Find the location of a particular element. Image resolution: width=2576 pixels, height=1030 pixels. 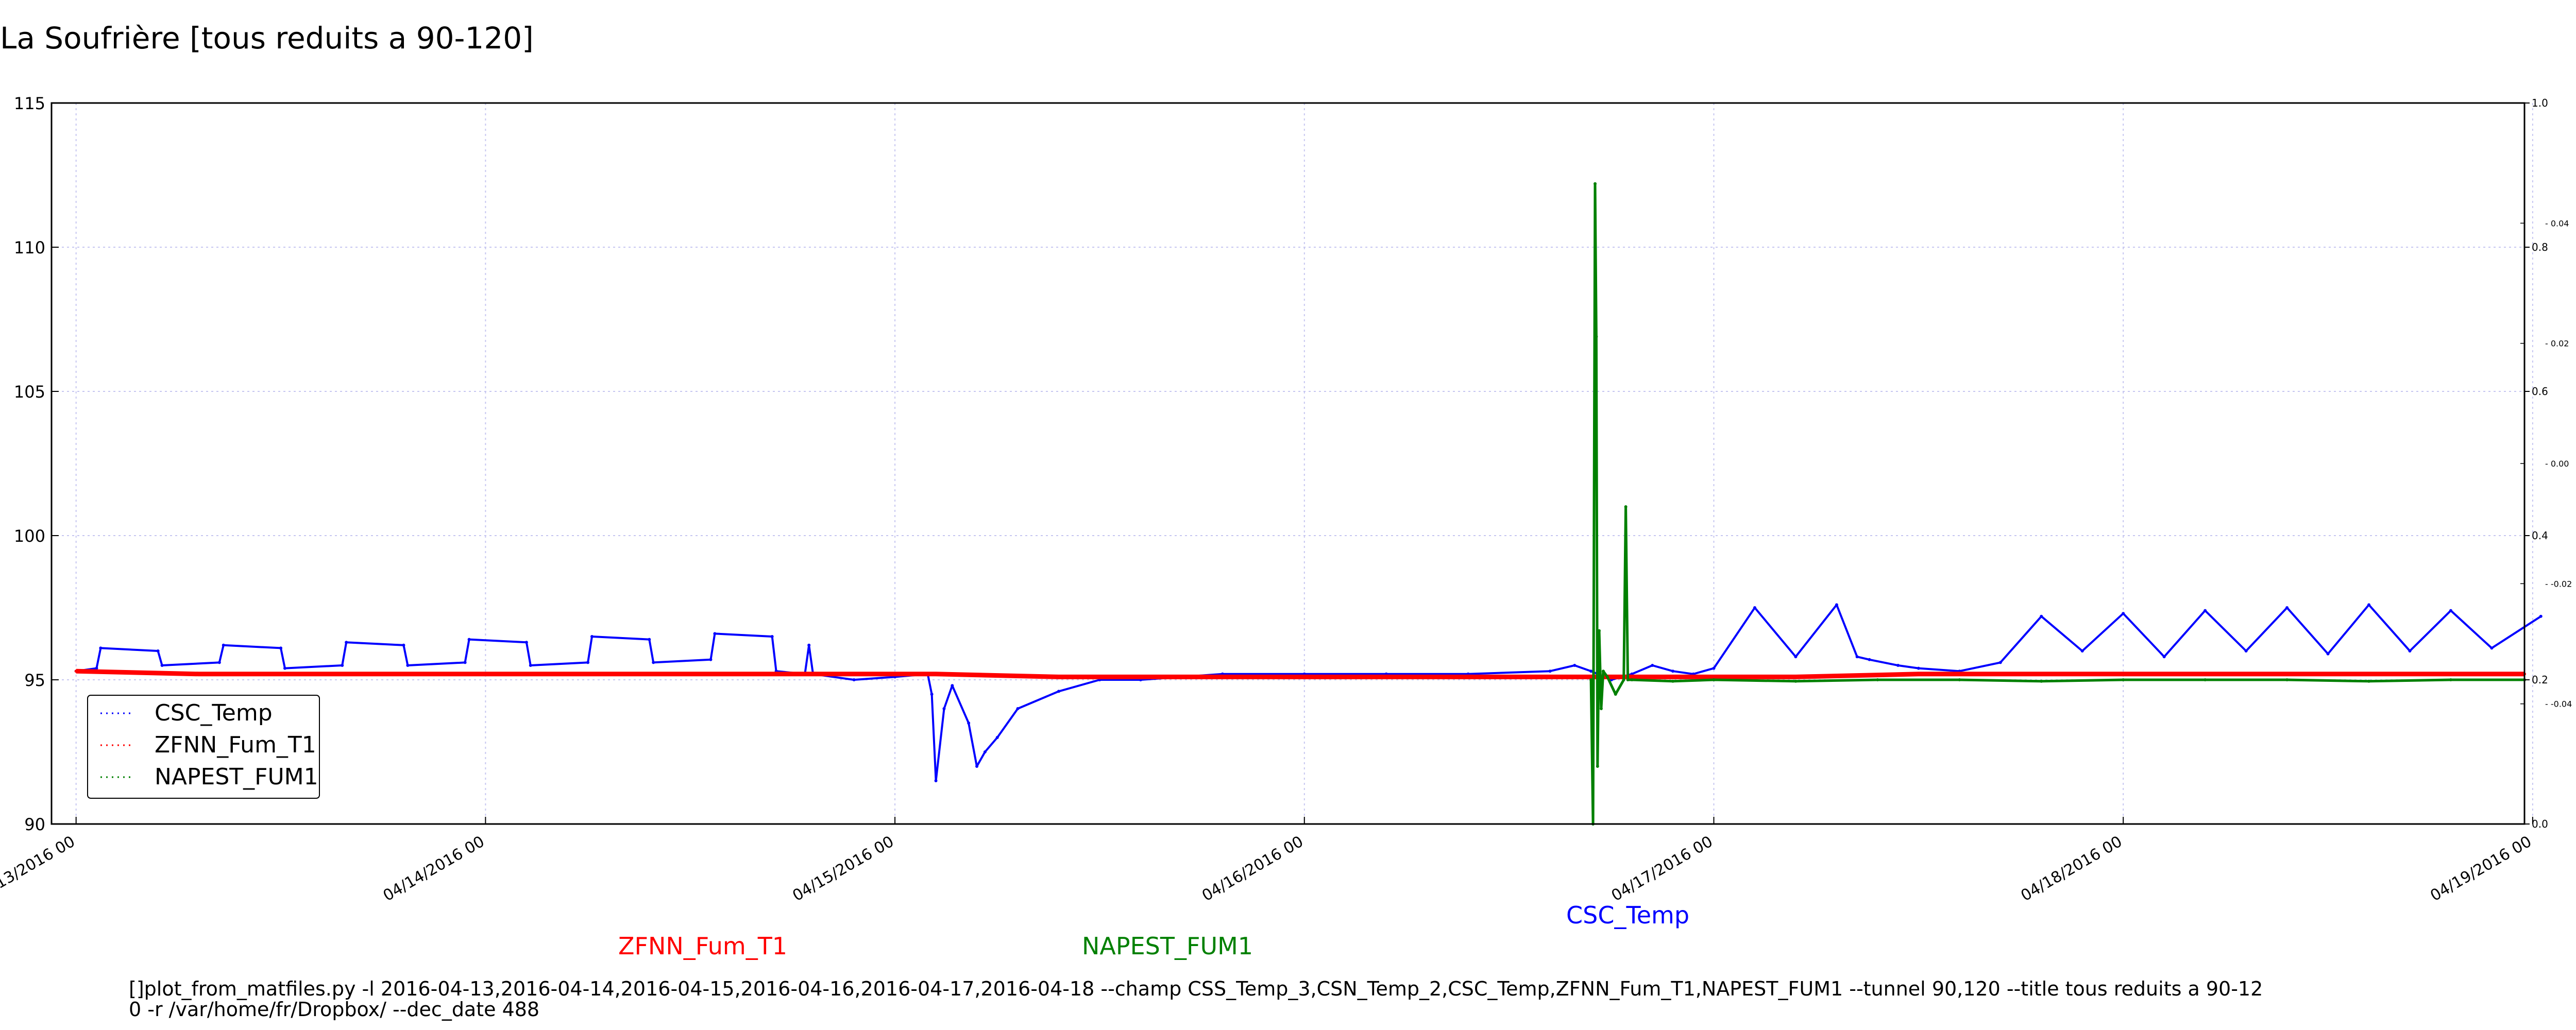

x-tick-label: 13/2016 00 is located at coordinates (39, 862).